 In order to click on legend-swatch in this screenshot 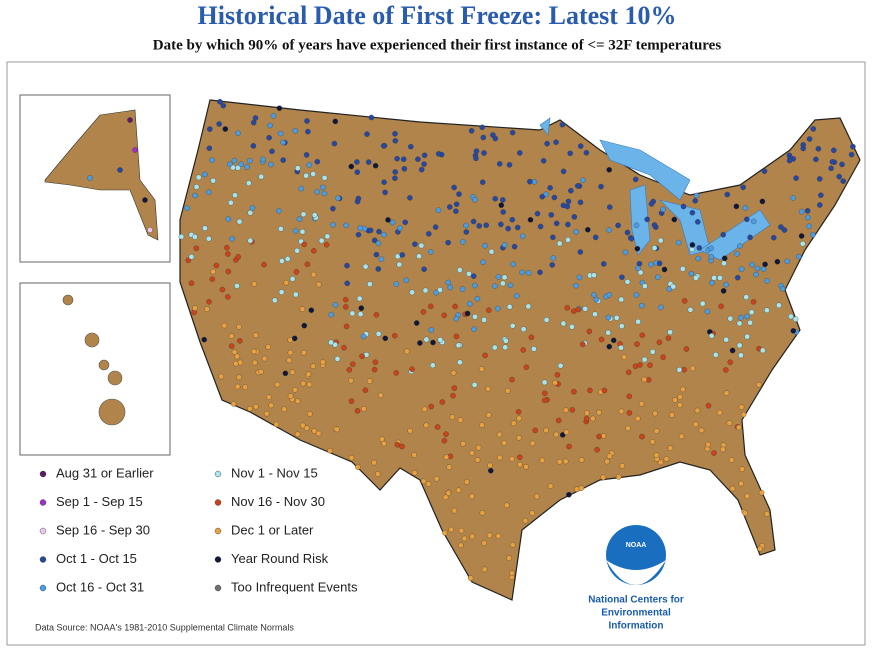, I will do `click(43, 502)`.